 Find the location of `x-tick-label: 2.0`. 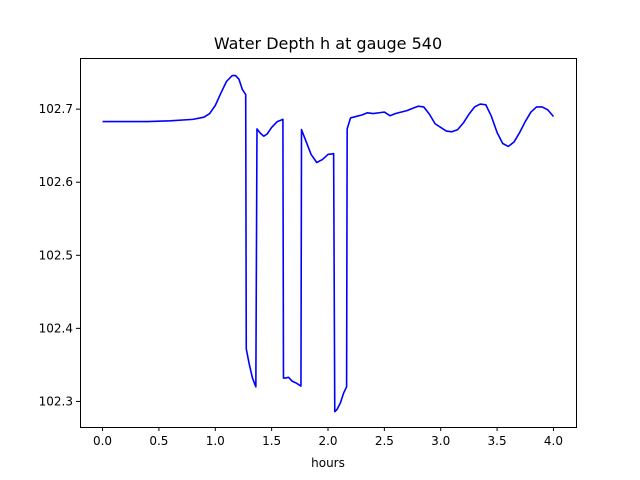

x-tick-label: 2.0 is located at coordinates (327, 441).